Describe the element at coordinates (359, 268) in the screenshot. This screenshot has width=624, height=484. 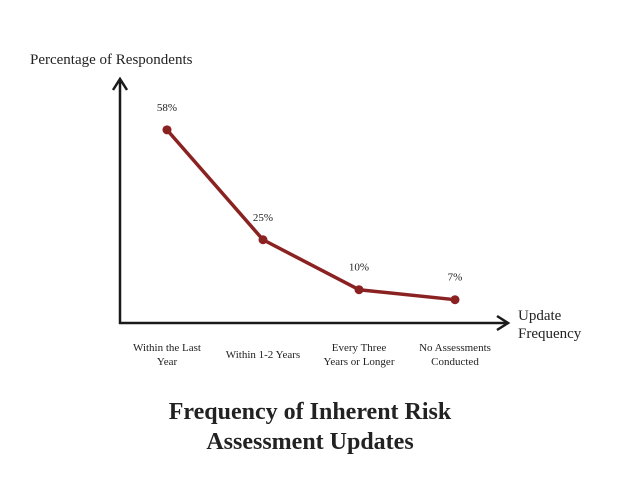
I see `data-label: 10%` at that location.